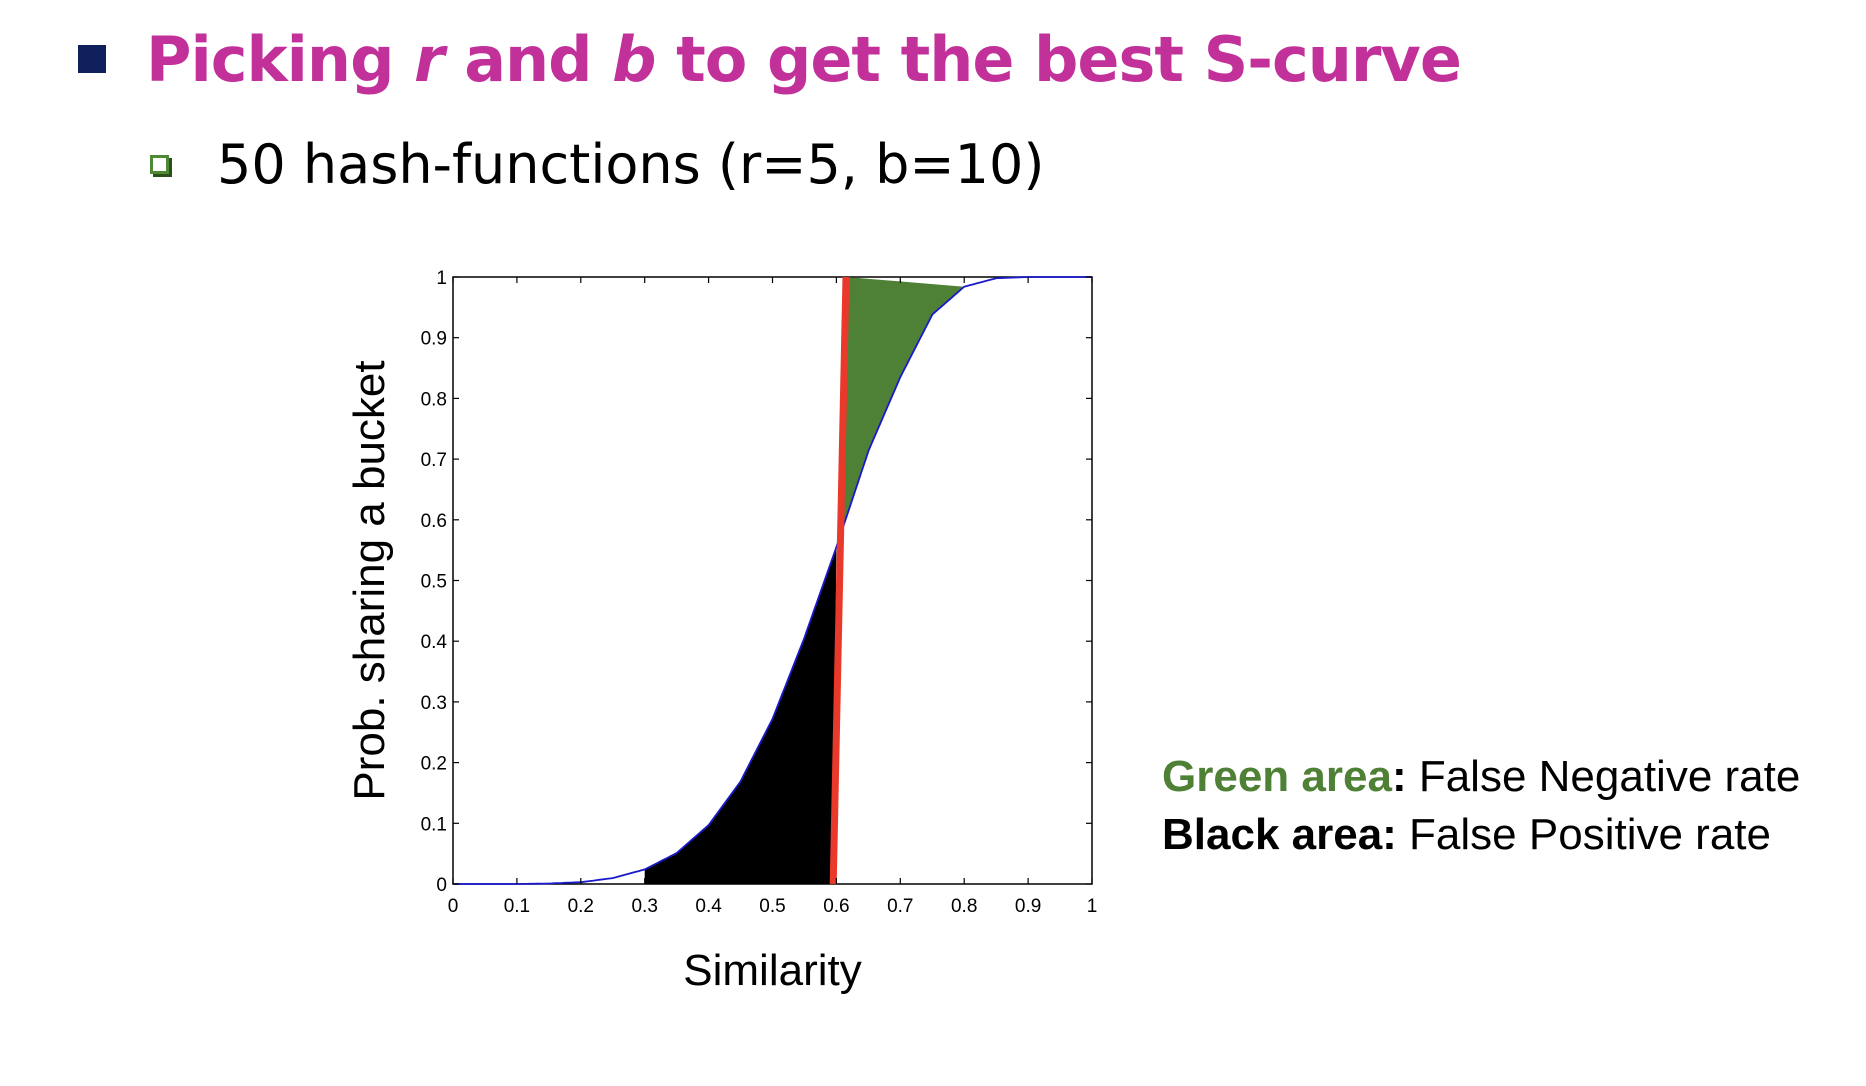 This screenshot has height=1086, width=1866. I want to click on y-tick-label: 0, so click(441, 885).